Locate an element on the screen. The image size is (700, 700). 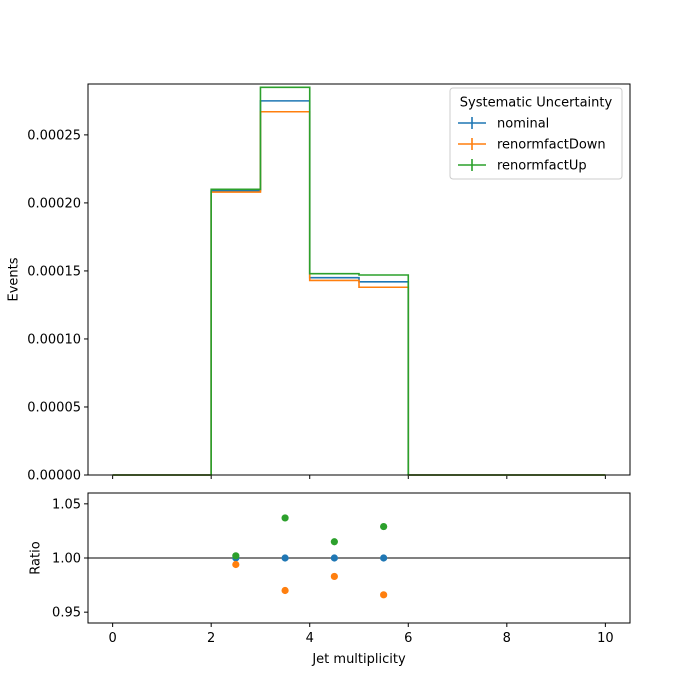
ratio-y-tick-label: 1.05 is located at coordinates (66, 504).